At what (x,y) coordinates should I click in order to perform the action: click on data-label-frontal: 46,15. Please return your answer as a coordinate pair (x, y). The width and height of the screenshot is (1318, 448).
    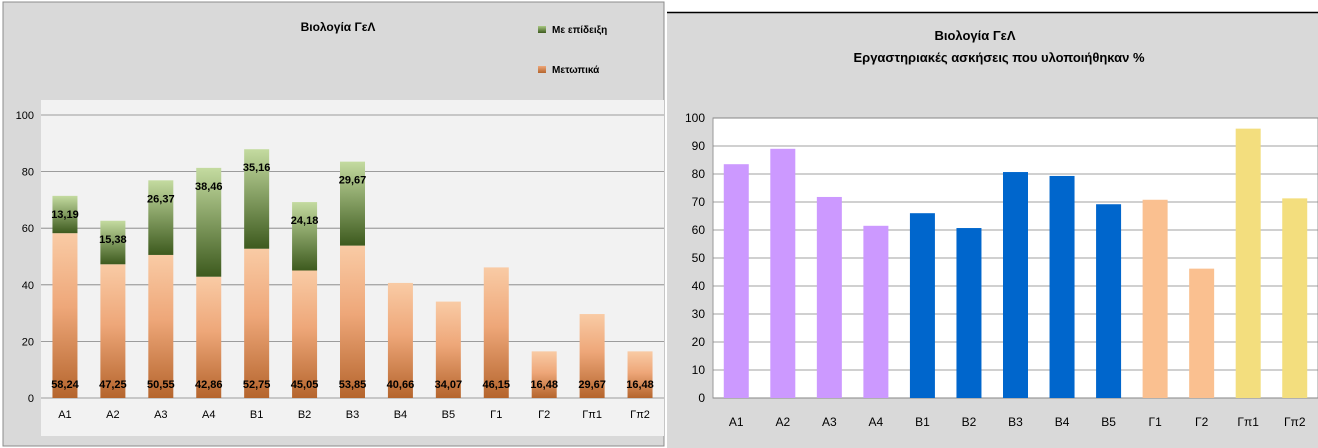
    Looking at the image, I should click on (497, 385).